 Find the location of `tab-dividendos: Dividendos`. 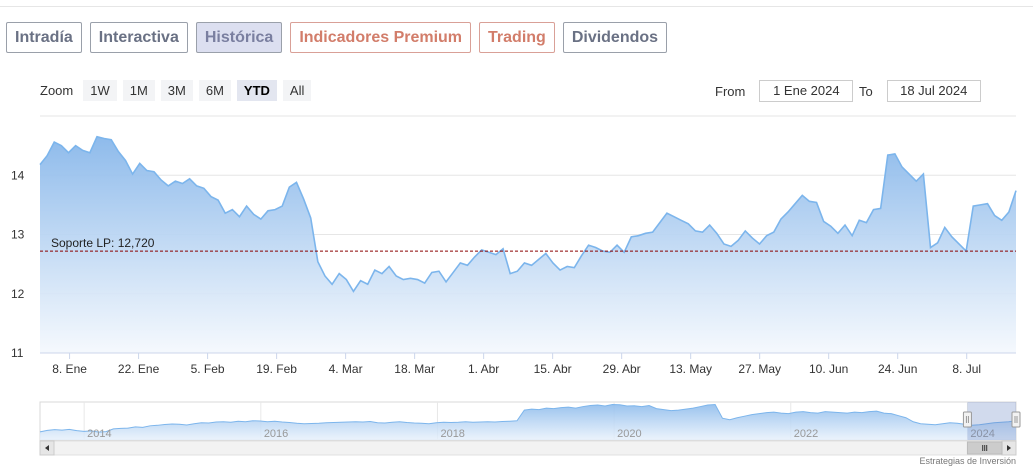

tab-dividendos: Dividendos is located at coordinates (615, 37).